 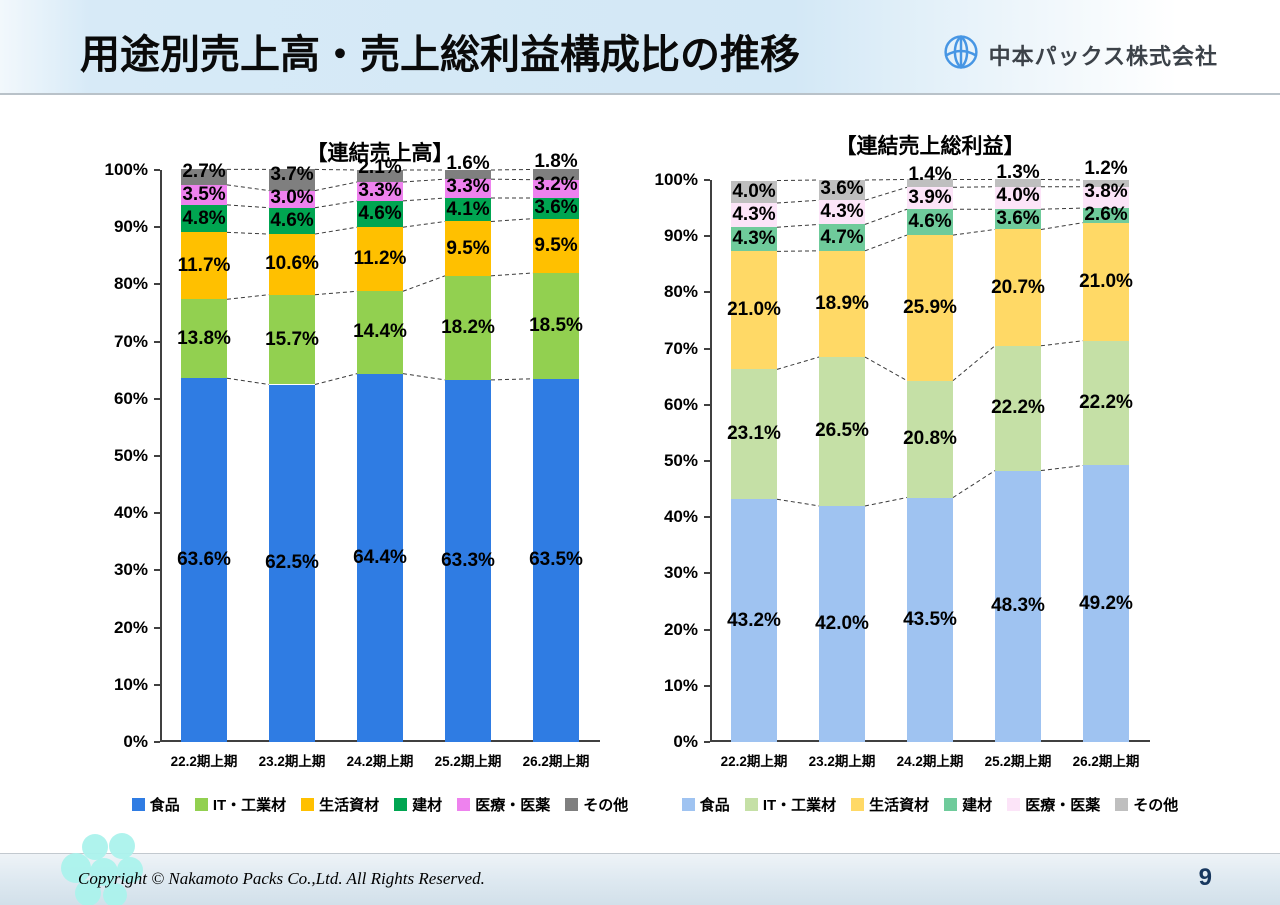 What do you see at coordinates (680, 236) in the screenshot?
I see `y-tick-label: 90%` at bounding box center [680, 236].